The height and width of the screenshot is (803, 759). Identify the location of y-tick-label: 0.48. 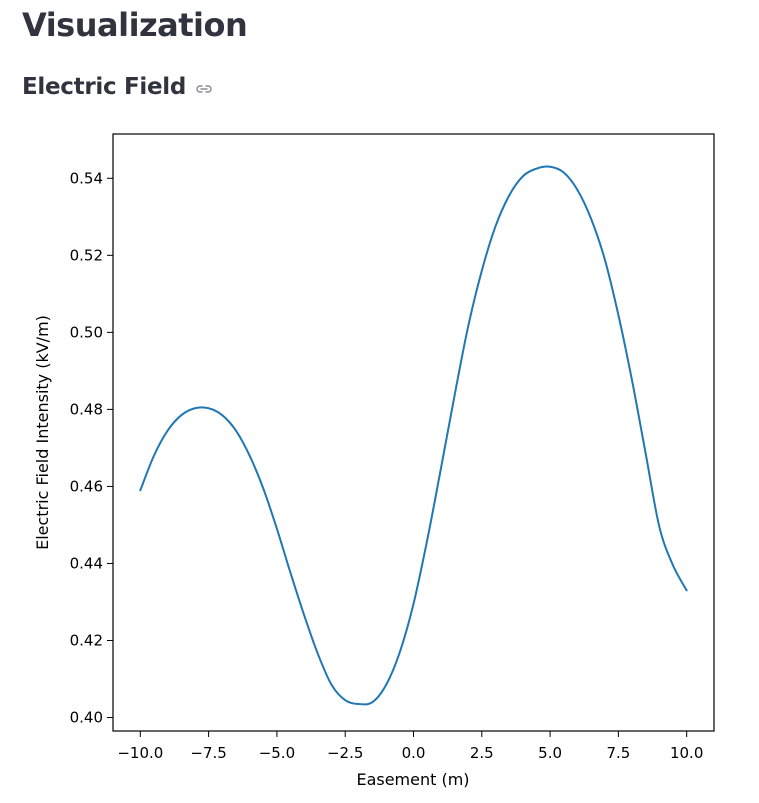
(86, 409).